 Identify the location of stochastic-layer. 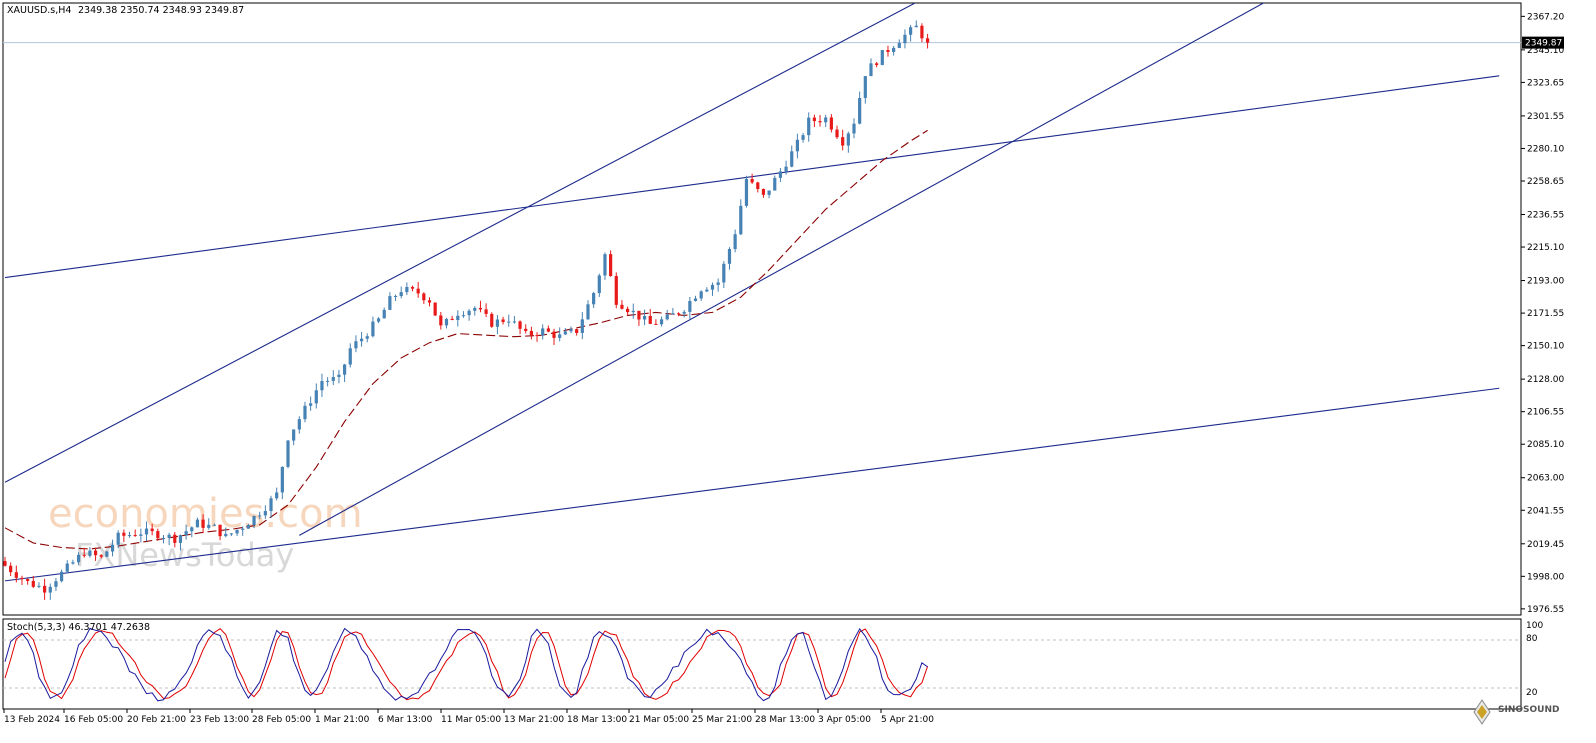
(762, 664).